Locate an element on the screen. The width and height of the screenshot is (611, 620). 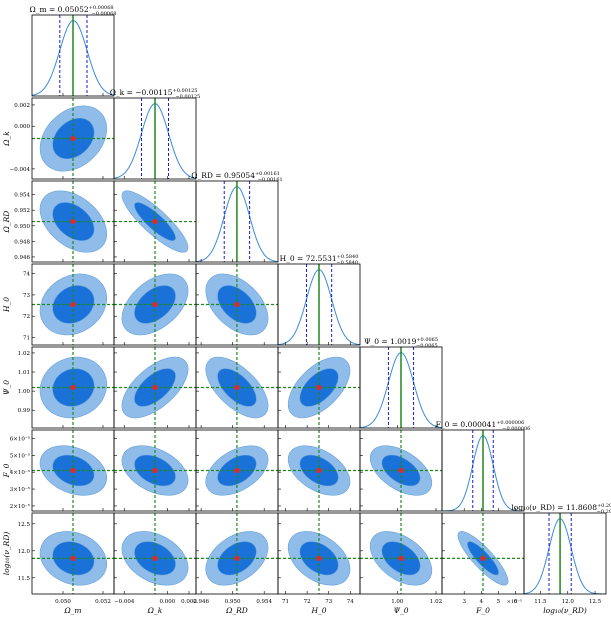
x-tick-label: 0.050 is located at coordinates (63, 602).